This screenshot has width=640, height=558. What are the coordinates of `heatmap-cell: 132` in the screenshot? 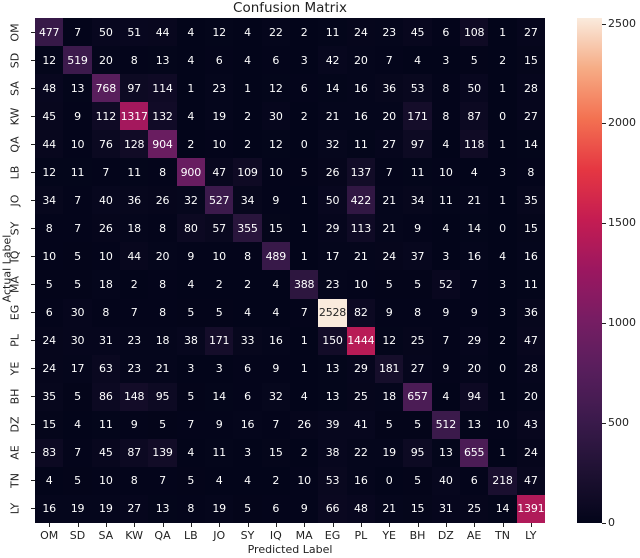 It's located at (162, 116).